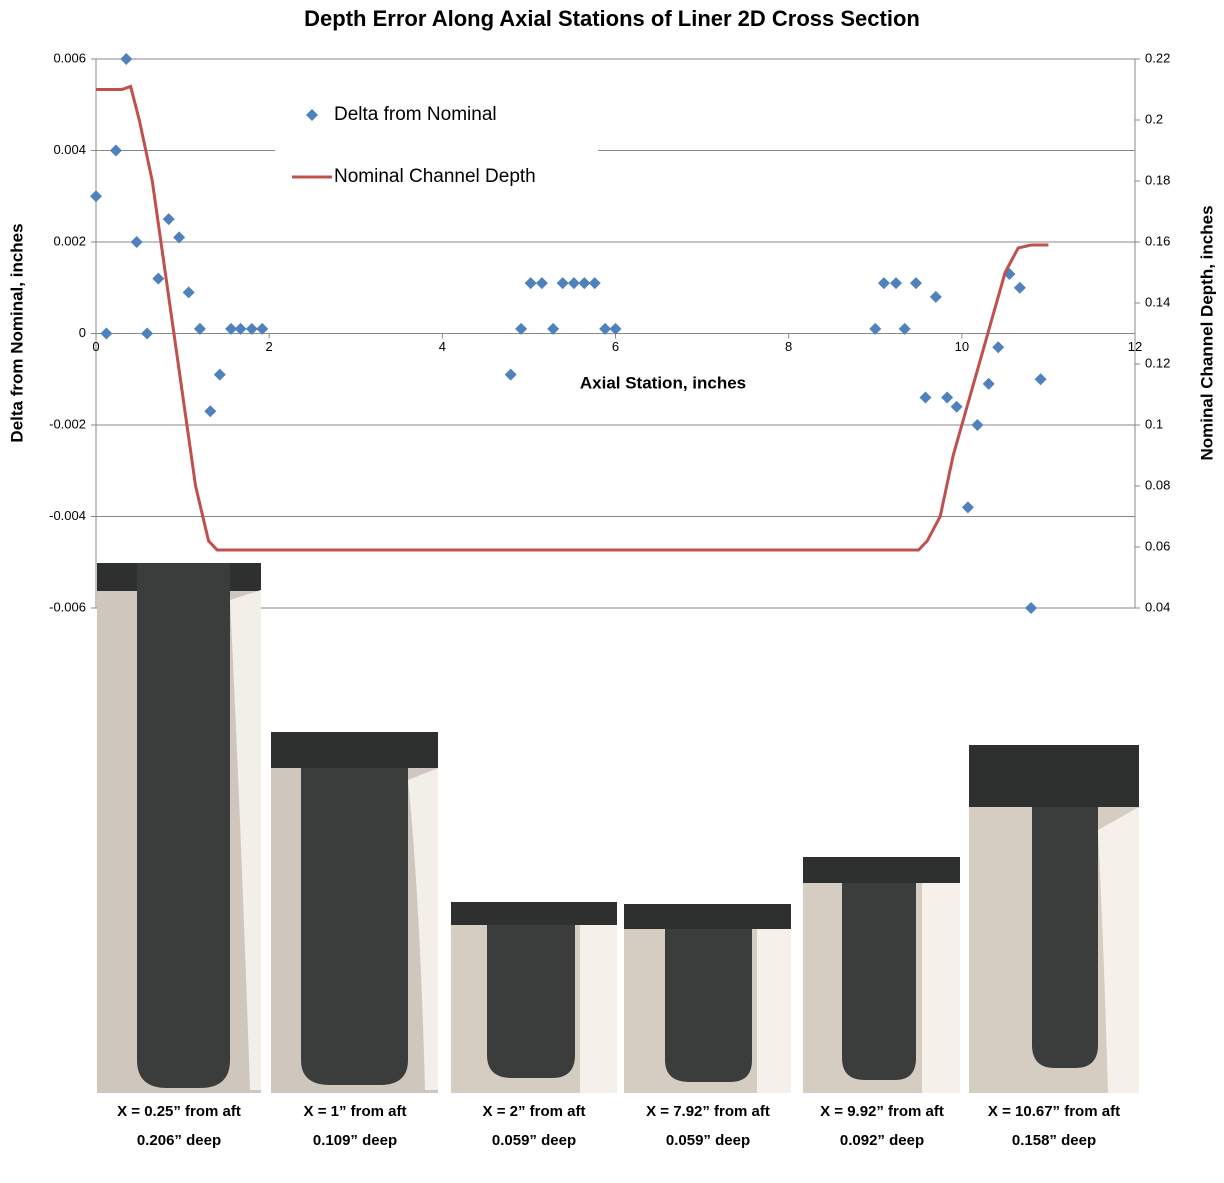  What do you see at coordinates (962, 346) in the screenshot?
I see `x-tick-label: 10` at bounding box center [962, 346].